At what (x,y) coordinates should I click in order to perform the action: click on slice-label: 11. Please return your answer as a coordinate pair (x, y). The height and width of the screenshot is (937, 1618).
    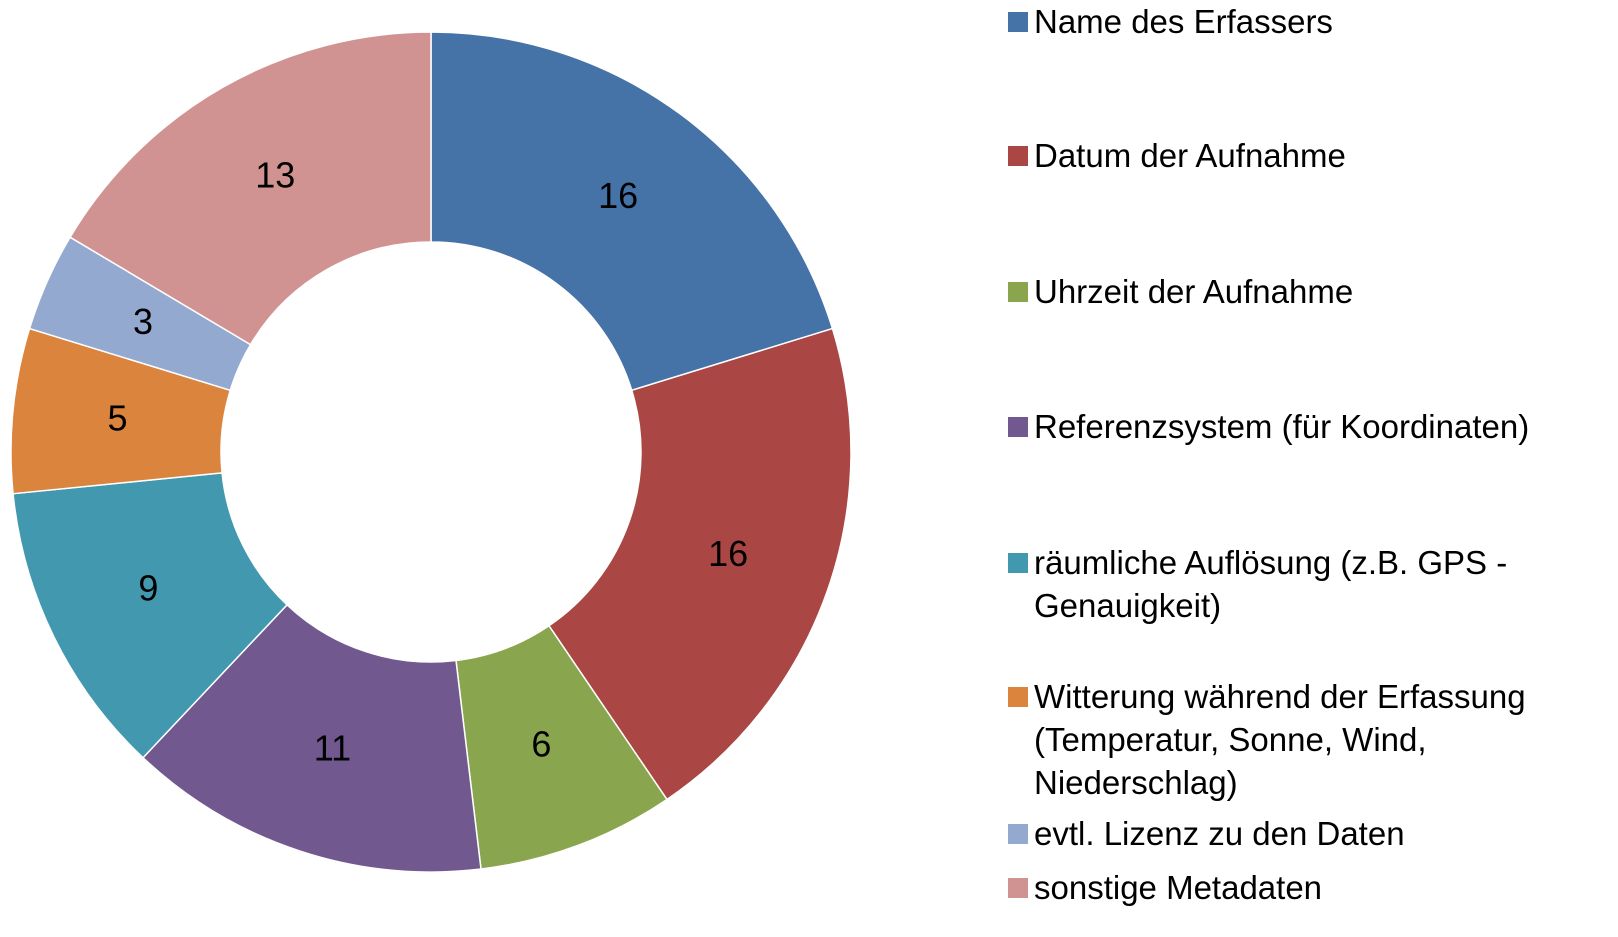
    Looking at the image, I should click on (332, 748).